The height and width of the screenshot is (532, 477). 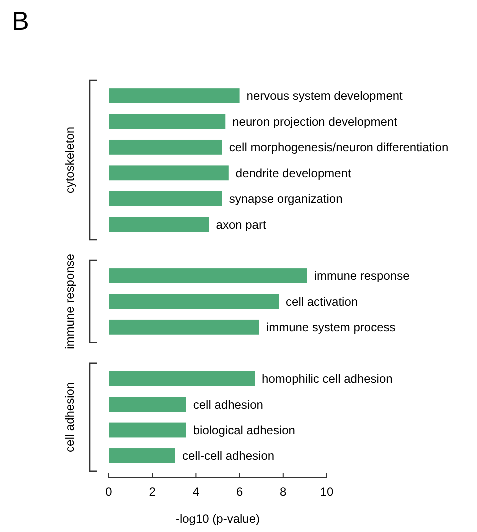 I want to click on x-tick-label: 0, so click(x=109, y=492).